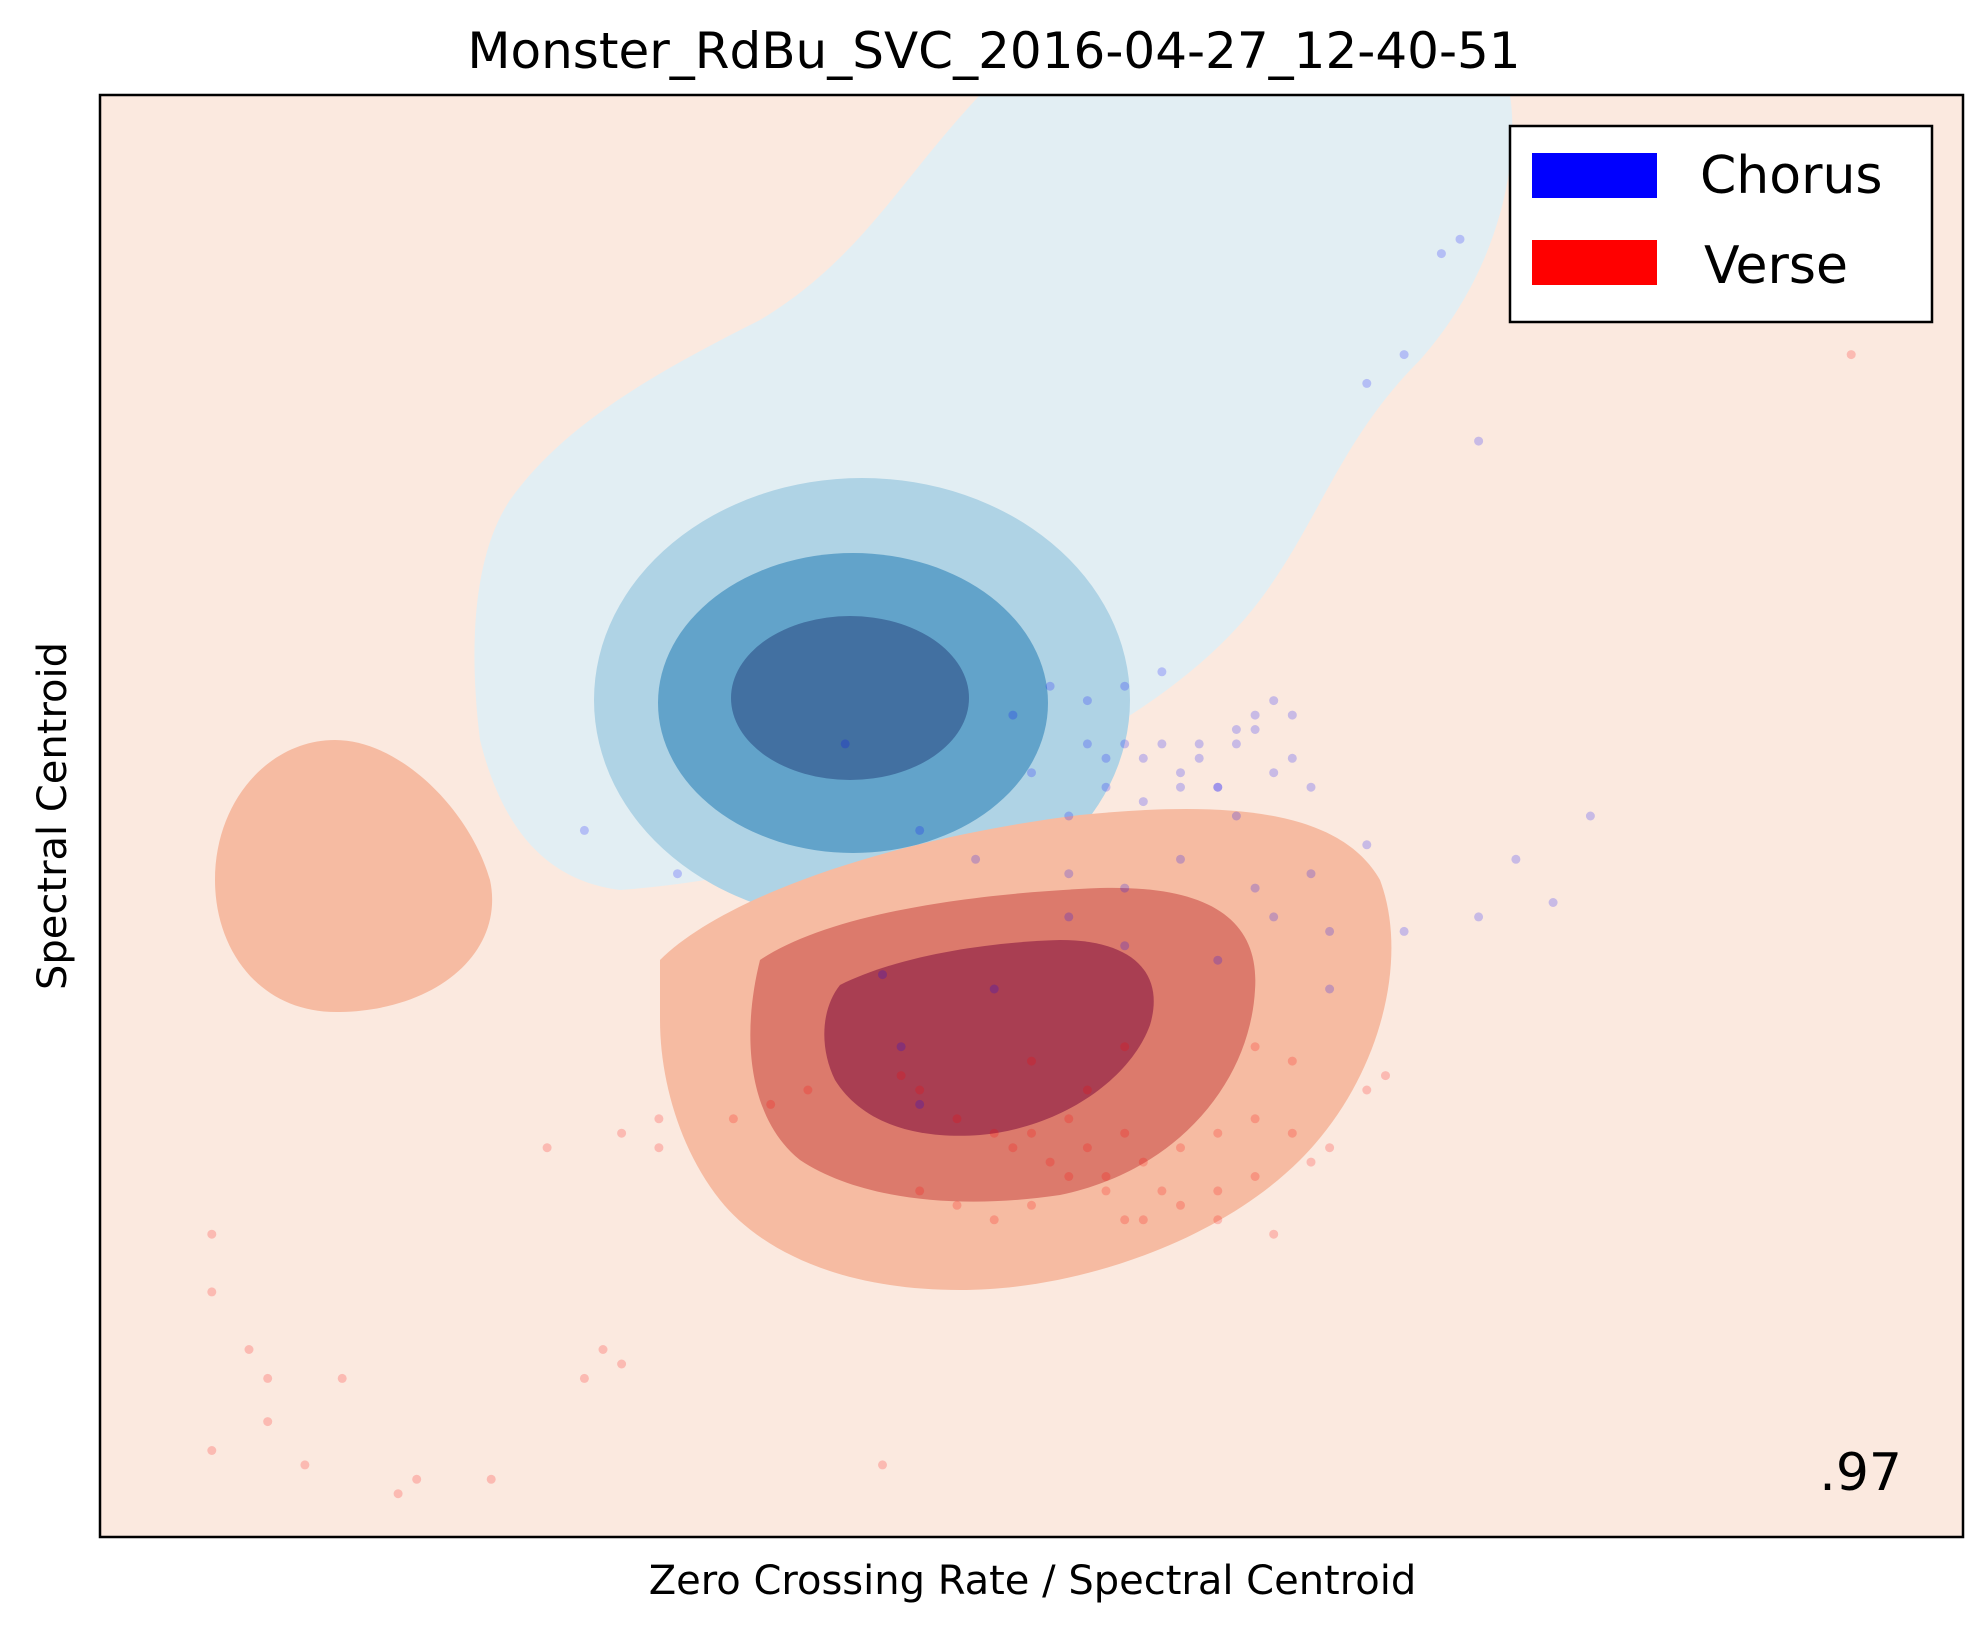  What do you see at coordinates (1860, 1473) in the screenshot?
I see `score-annotation: .97` at bounding box center [1860, 1473].